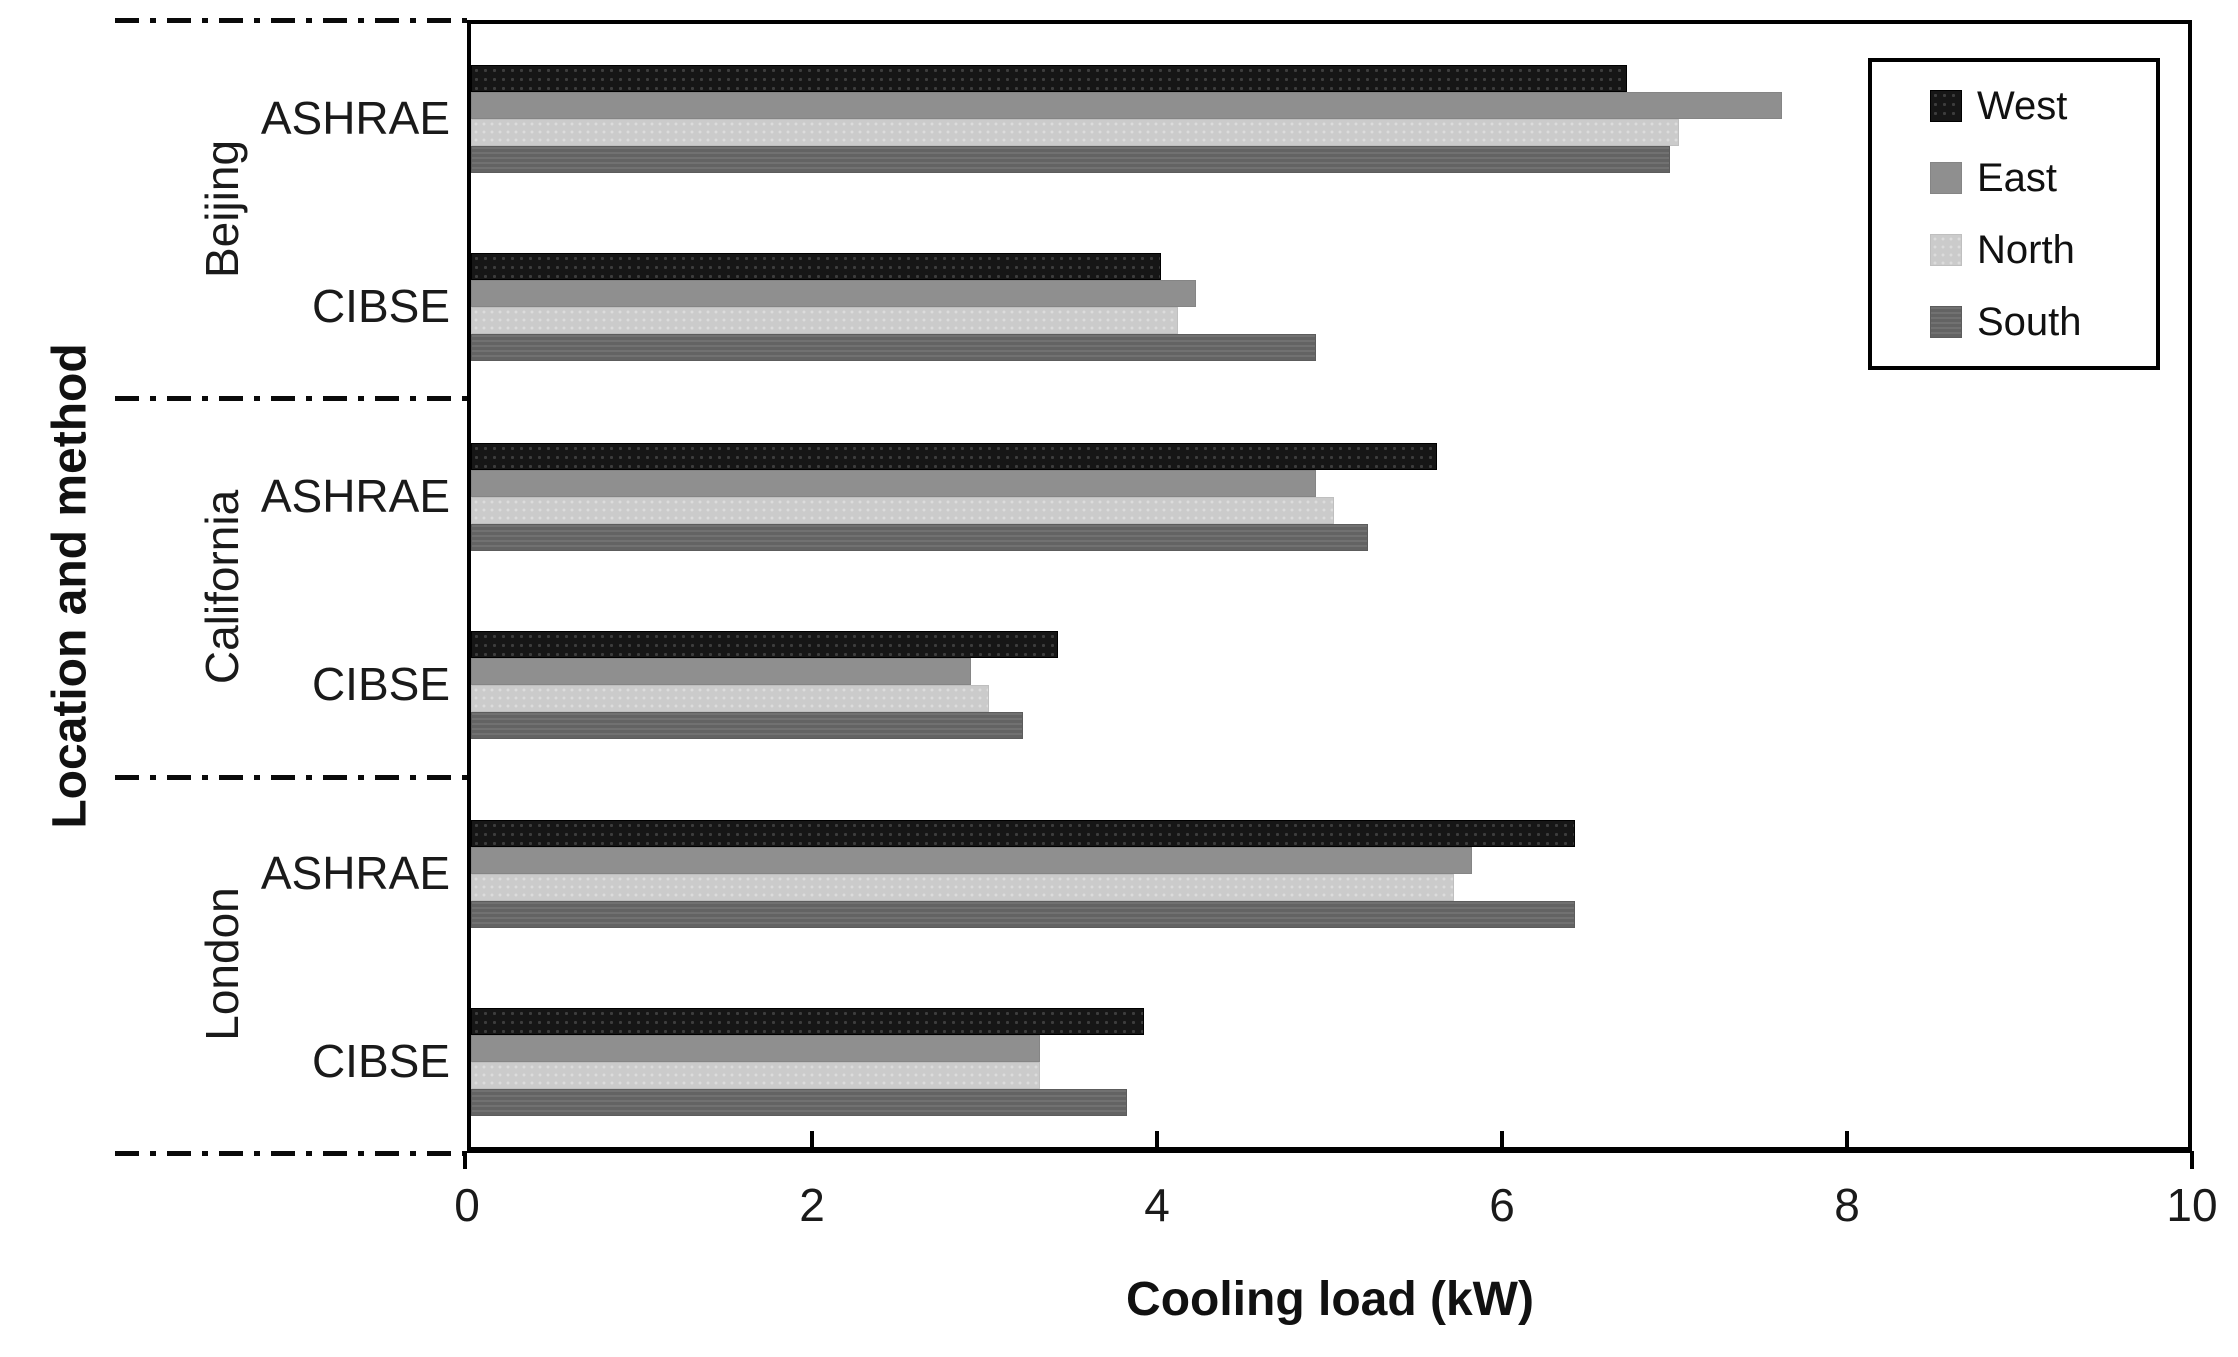  Describe the element at coordinates (824, 320) in the screenshot. I see `bar-beijing-cibse-north` at that location.